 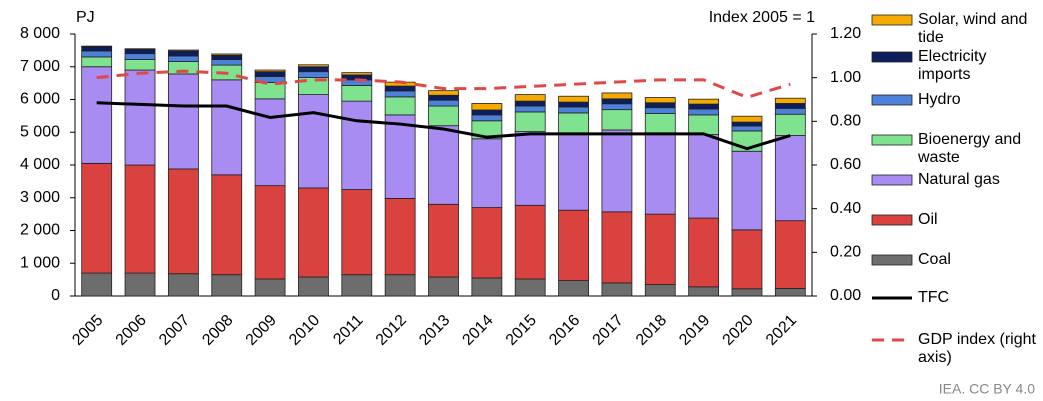 I want to click on x-tick-label: 2020, so click(x=738, y=330).